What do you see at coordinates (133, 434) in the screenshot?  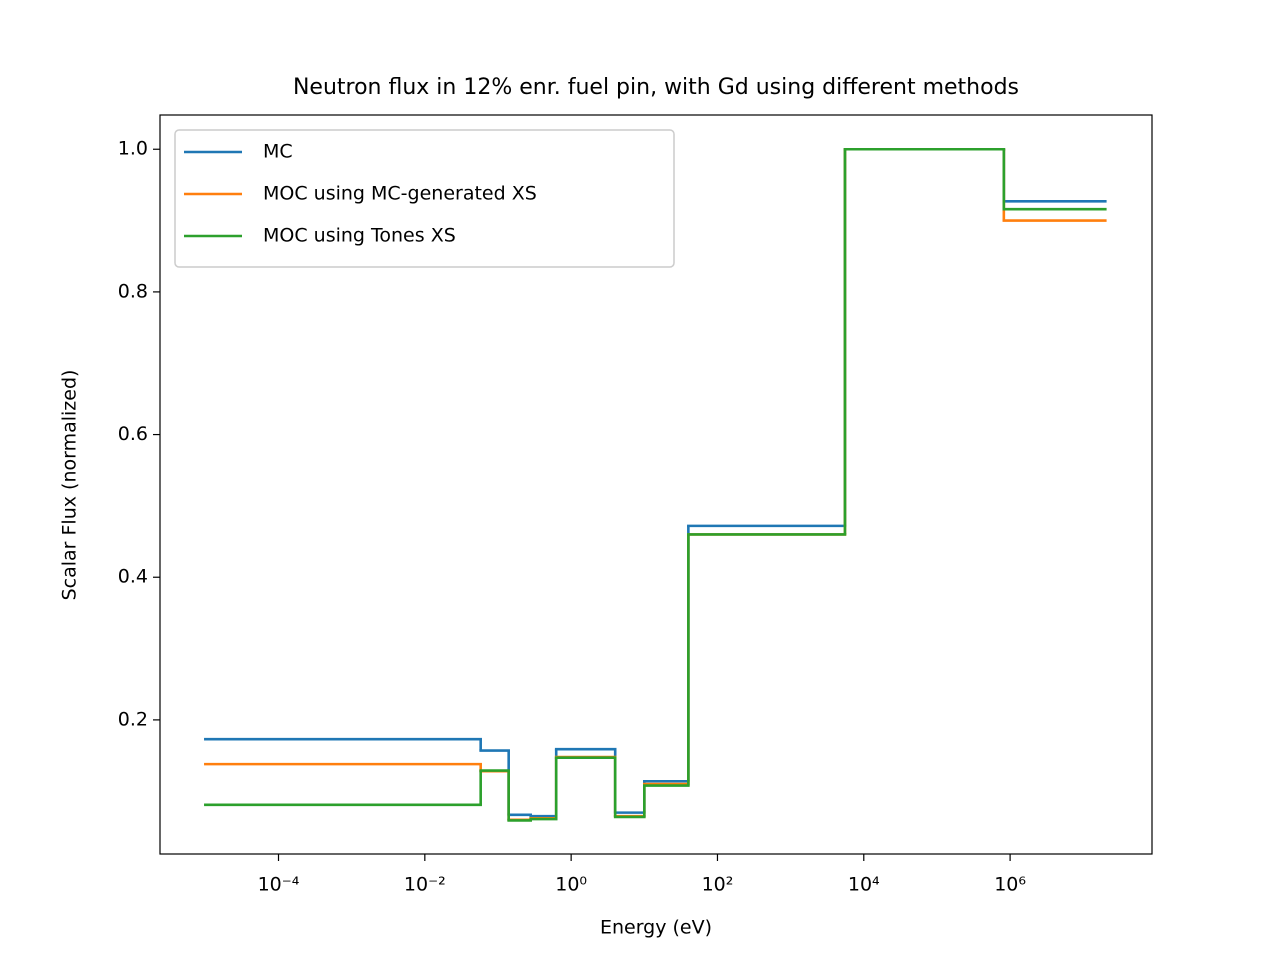 I see `y-tick-label: 0.6` at bounding box center [133, 434].